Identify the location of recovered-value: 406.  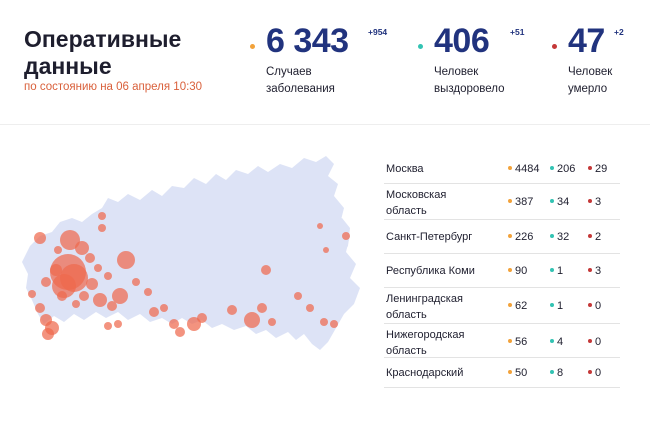
(462, 41).